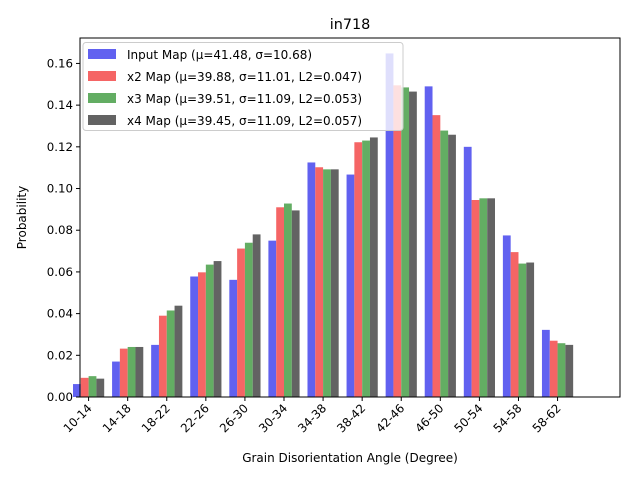 This screenshot has height=480, width=640. I want to click on y-tick-label: 0.16, so click(60, 63).